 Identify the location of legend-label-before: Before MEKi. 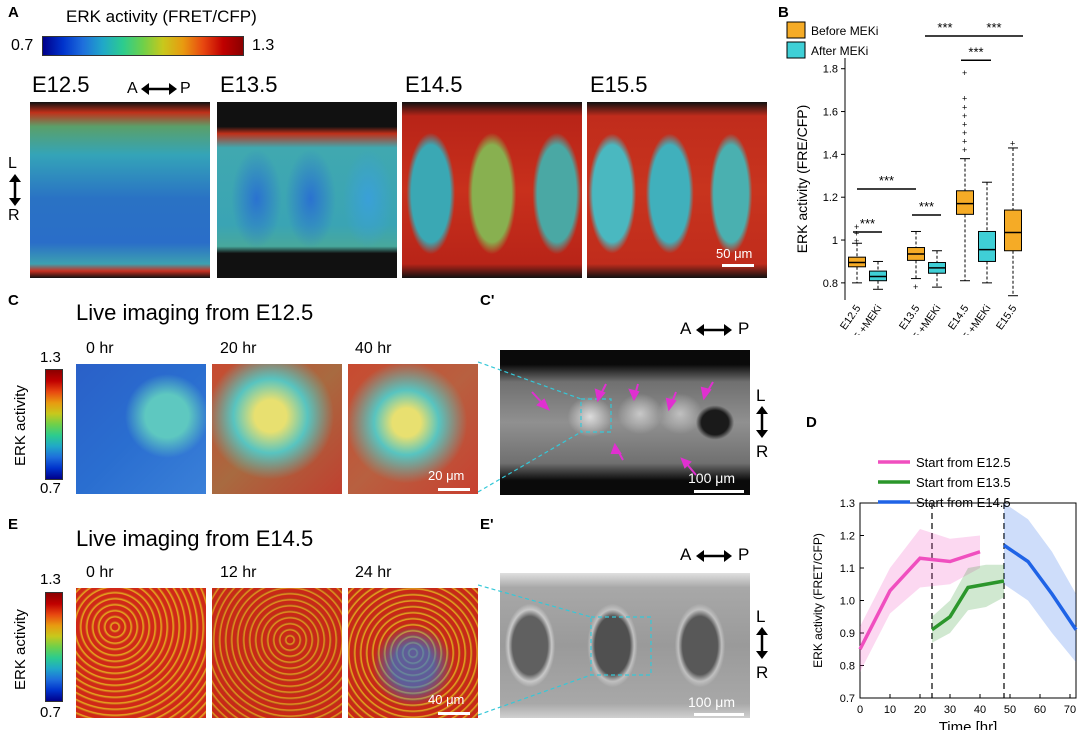
(844, 31).